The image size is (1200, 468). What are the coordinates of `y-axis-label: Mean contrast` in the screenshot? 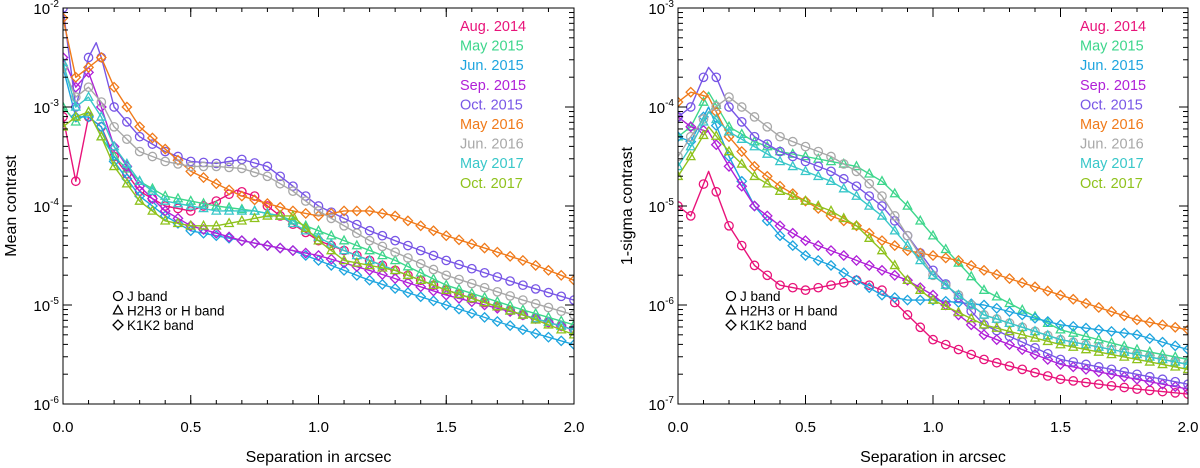 It's located at (11, 206).